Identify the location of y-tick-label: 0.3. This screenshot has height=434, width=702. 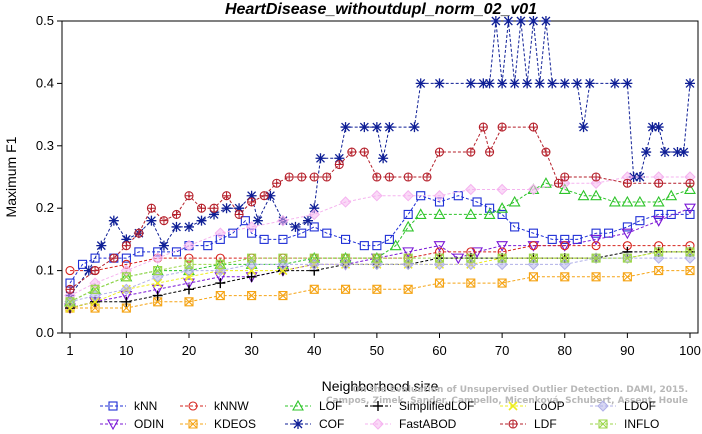
(45, 145).